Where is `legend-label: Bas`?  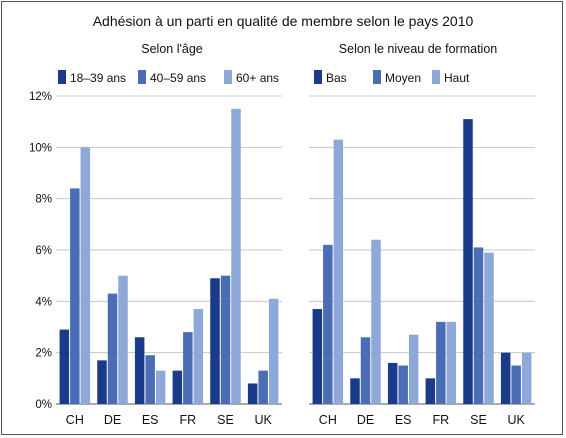
legend-label: Bas is located at coordinates (336, 78).